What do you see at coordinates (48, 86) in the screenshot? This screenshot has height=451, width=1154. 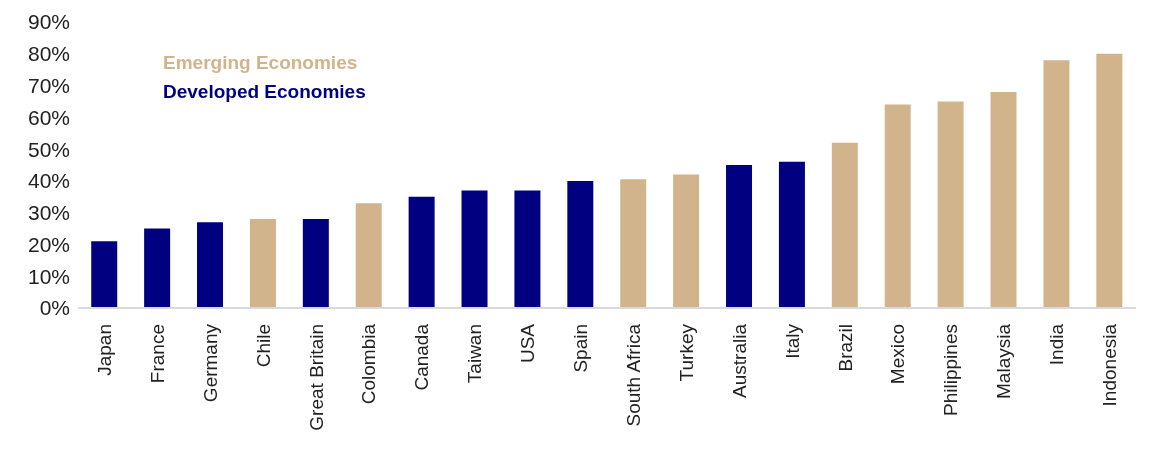 I see `y-tick-label: 70%` at bounding box center [48, 86].